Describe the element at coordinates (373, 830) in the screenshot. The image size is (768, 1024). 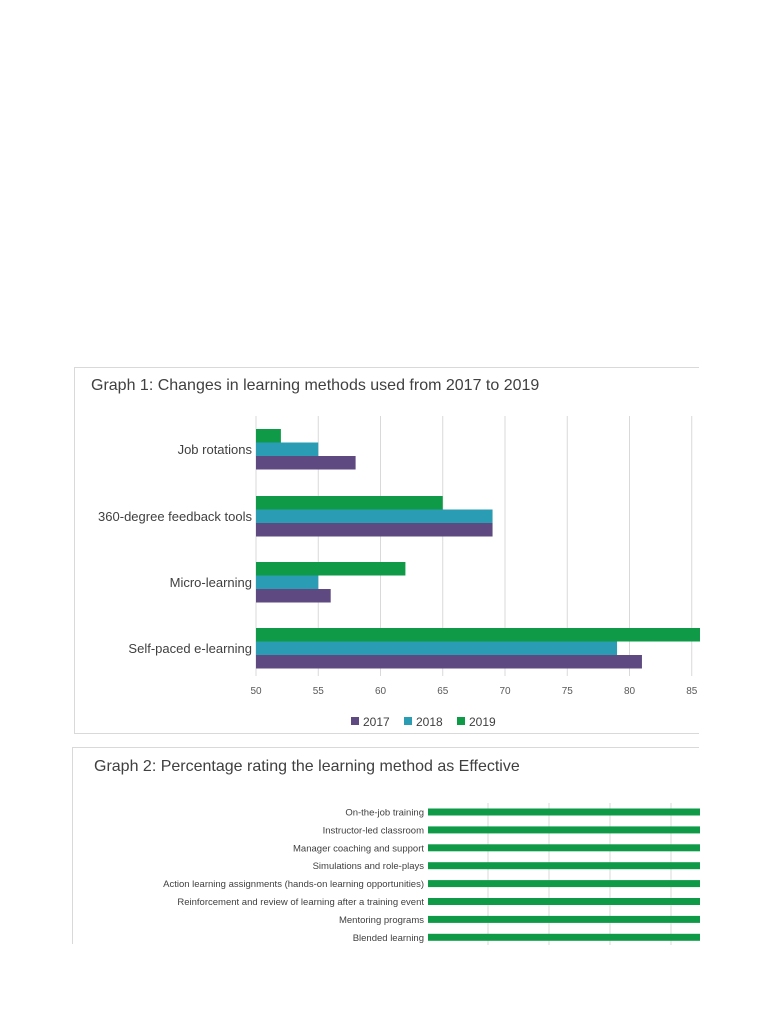
I see `category-label: Instructor-led classroom` at that location.